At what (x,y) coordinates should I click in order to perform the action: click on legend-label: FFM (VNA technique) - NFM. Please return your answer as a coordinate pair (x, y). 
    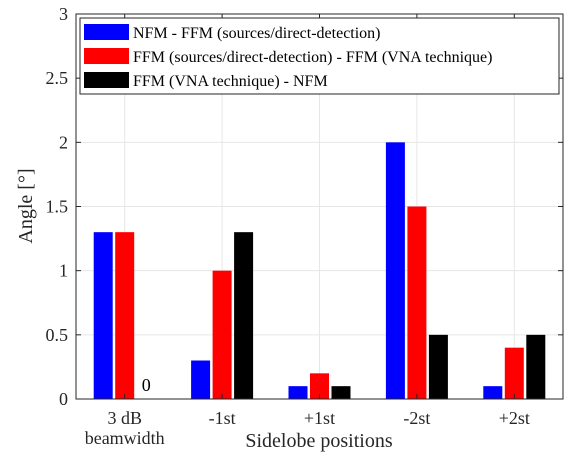
    Looking at the image, I should click on (230, 81).